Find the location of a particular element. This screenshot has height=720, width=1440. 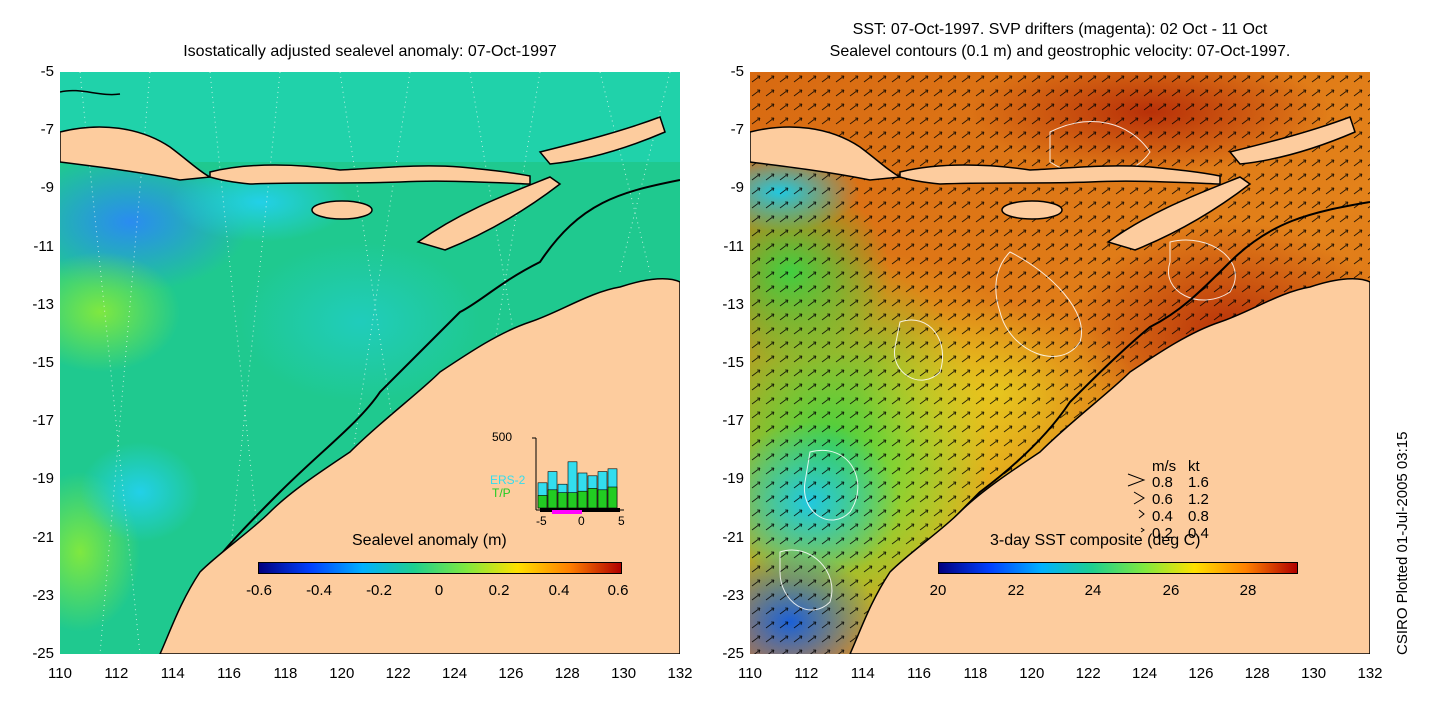

velocity-legend-arrows is located at coordinates (1136, 503).